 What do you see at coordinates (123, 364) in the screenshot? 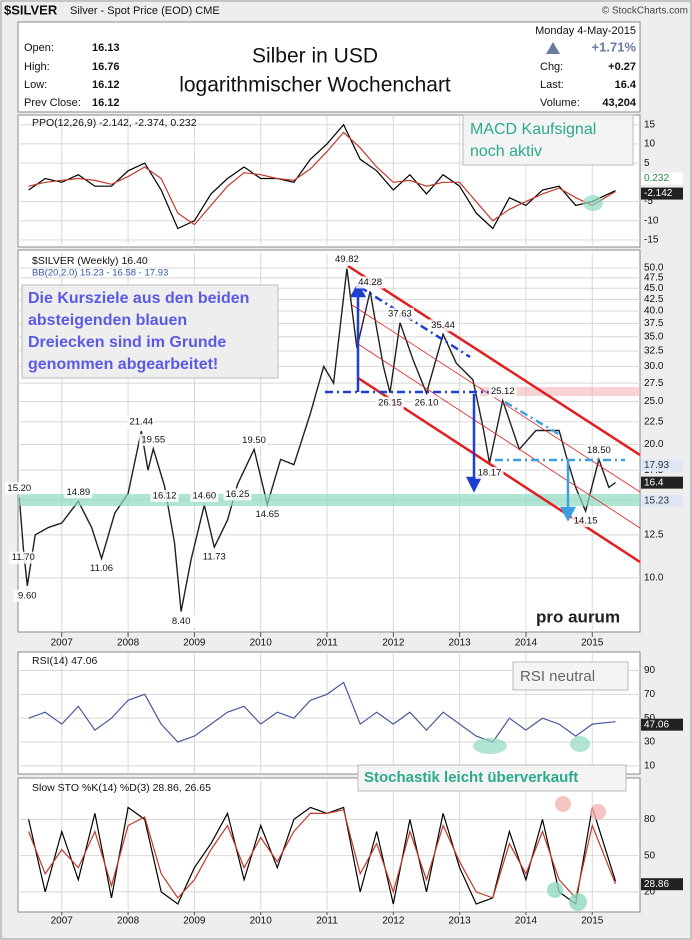
I see `annotation-line: genommen abgearbeitet!` at bounding box center [123, 364].